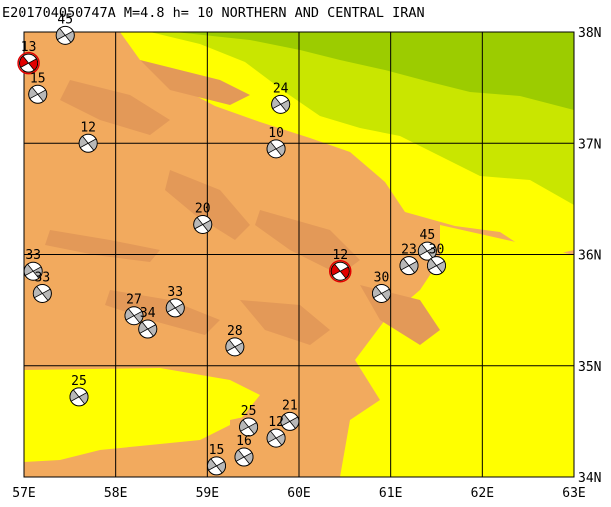 The image size is (611, 507). Describe the element at coordinates (290, 405) in the screenshot. I see `event-depth-label: 21` at that location.